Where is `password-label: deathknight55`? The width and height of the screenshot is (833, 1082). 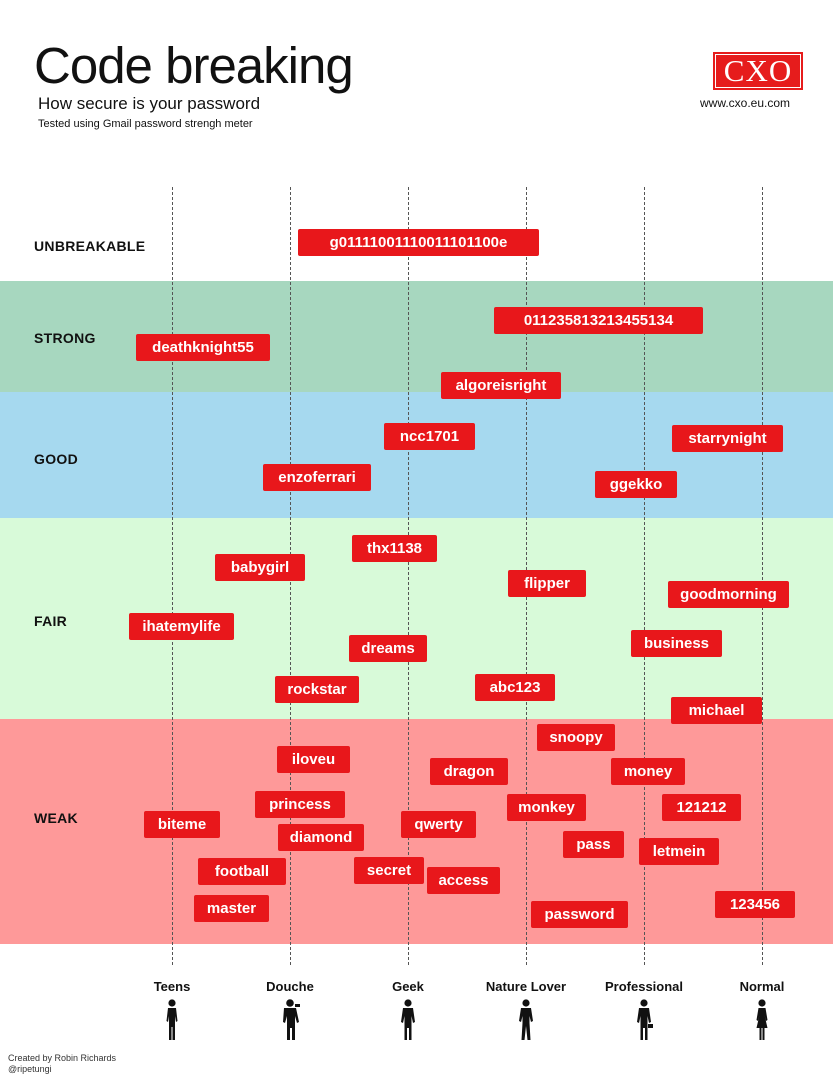 password-label: deathknight55 is located at coordinates (203, 347).